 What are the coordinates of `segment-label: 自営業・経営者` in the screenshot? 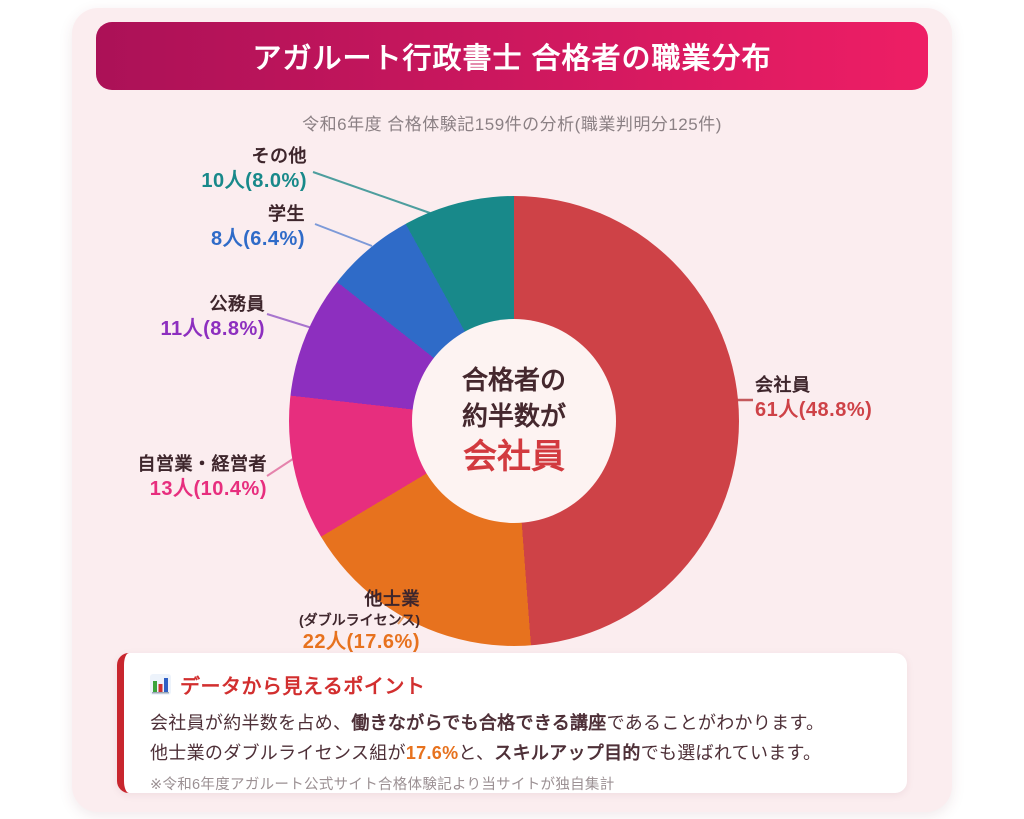 It's located at (202, 464).